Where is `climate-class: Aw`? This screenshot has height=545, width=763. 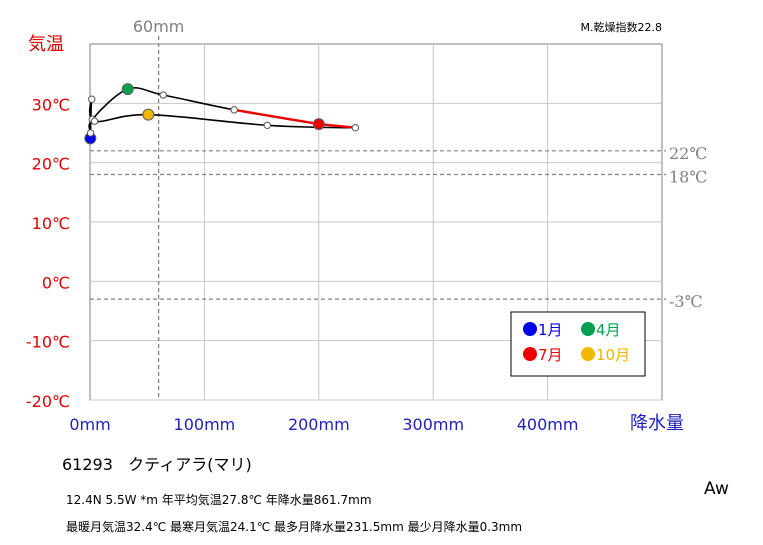
climate-class: Aw is located at coordinates (716, 489).